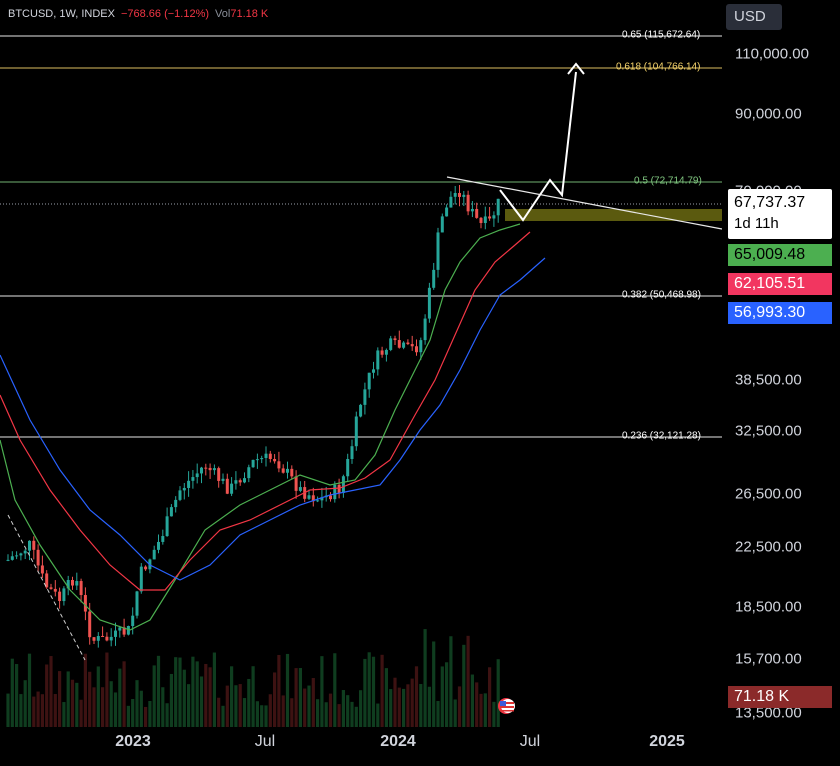 The height and width of the screenshot is (766, 840). I want to click on time-tick-label: Jul, so click(265, 741).